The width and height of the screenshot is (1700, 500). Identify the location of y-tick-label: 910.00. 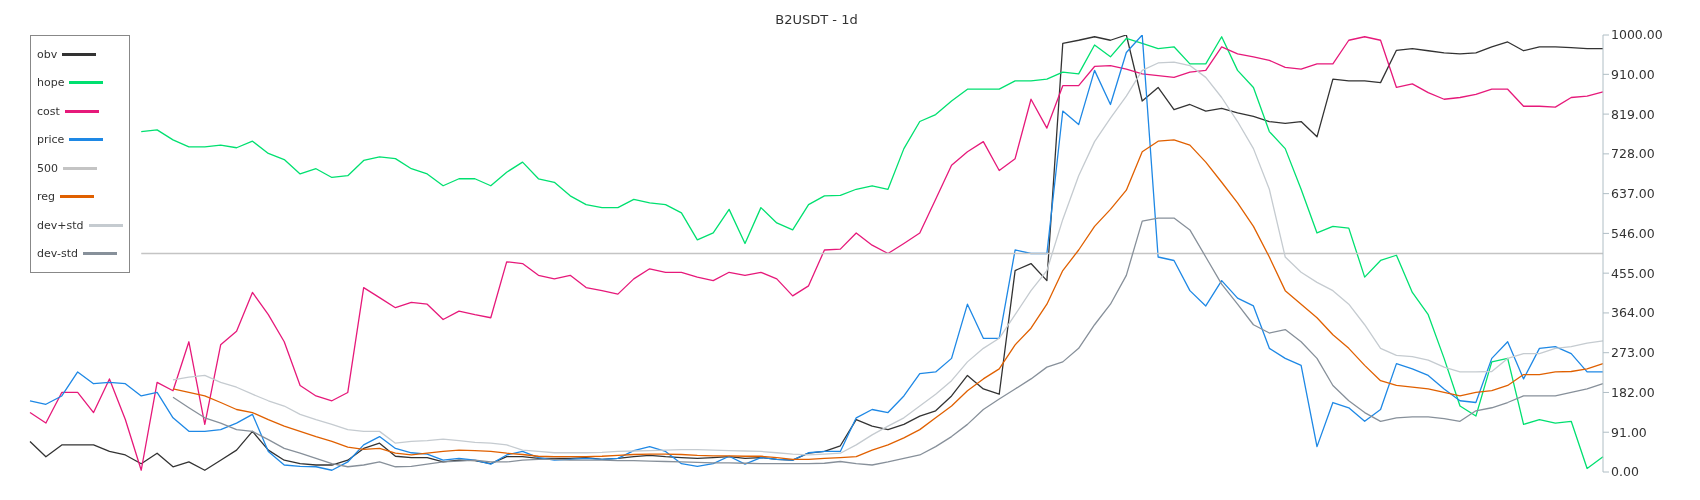
(1633, 74).